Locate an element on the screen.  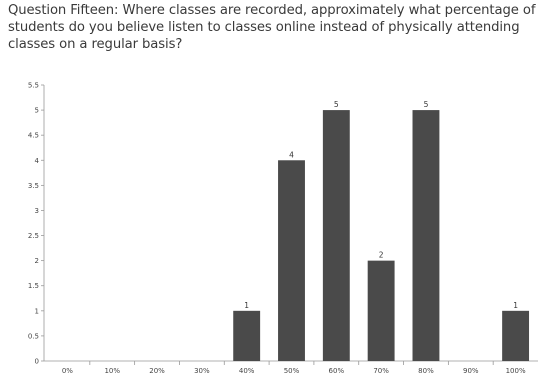
y-tick-label: 0.5 is located at coordinates (33, 336).